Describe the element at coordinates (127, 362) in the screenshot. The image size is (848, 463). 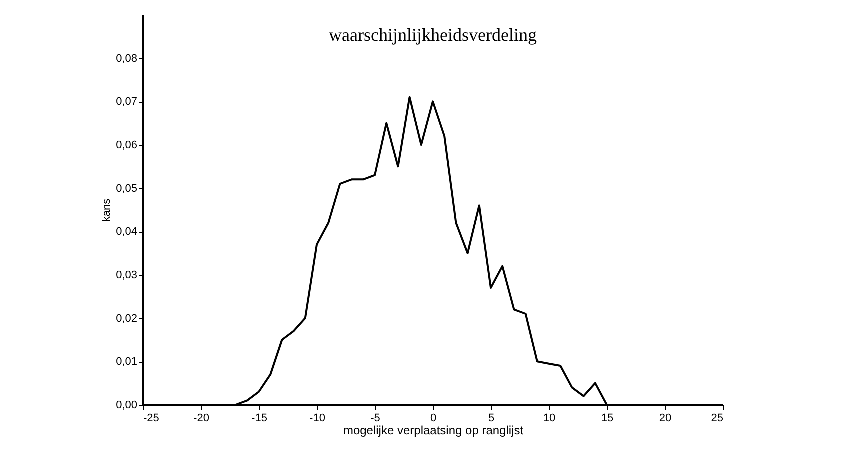
I see `y-tick-label: 0,01` at that location.